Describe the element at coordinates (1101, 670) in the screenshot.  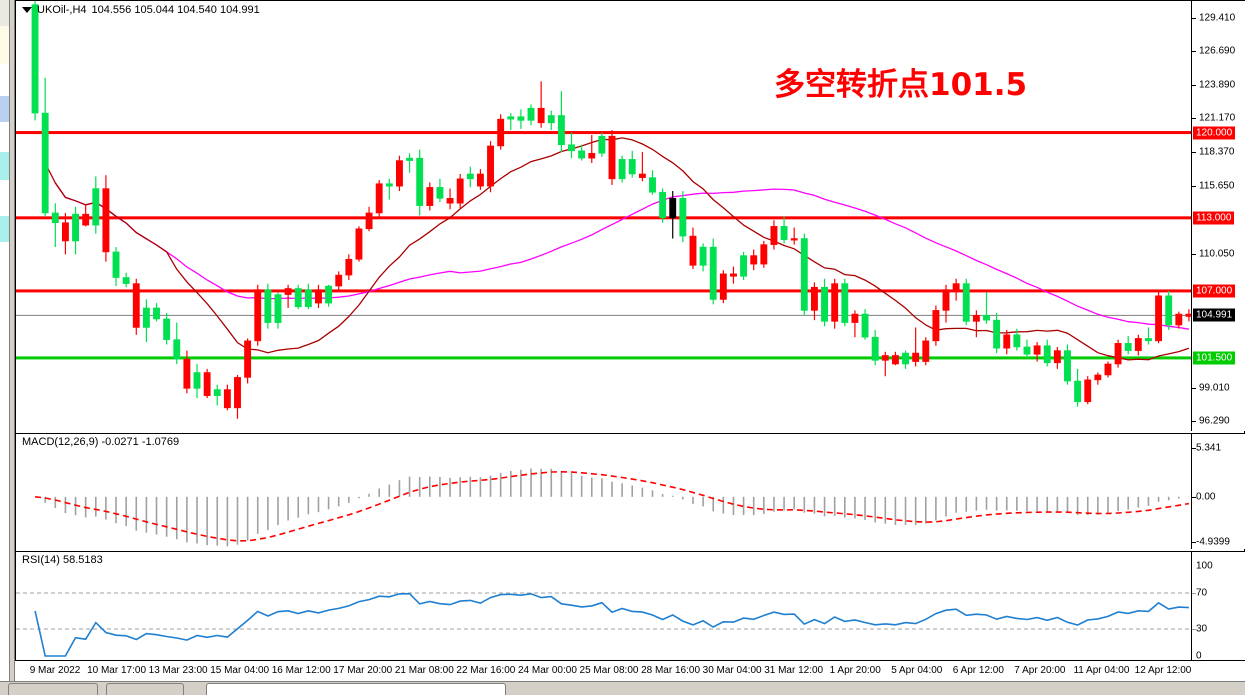
I see `time-tick-label: 11 Apr 04:00` at that location.